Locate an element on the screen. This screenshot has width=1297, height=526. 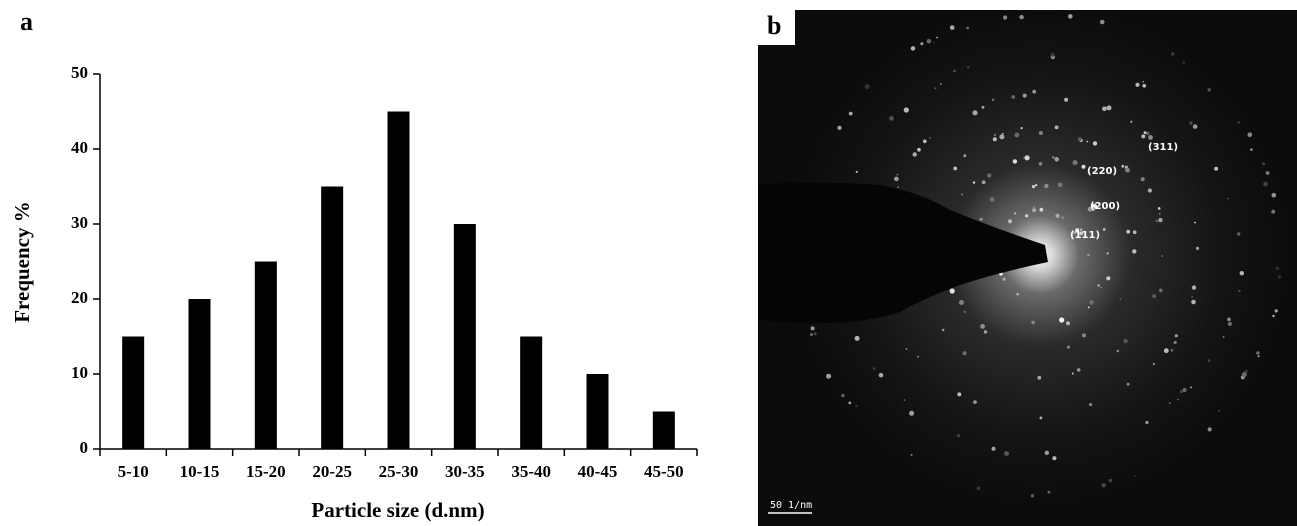
y-axis-title: Frequency % is located at coordinates (22, 262).